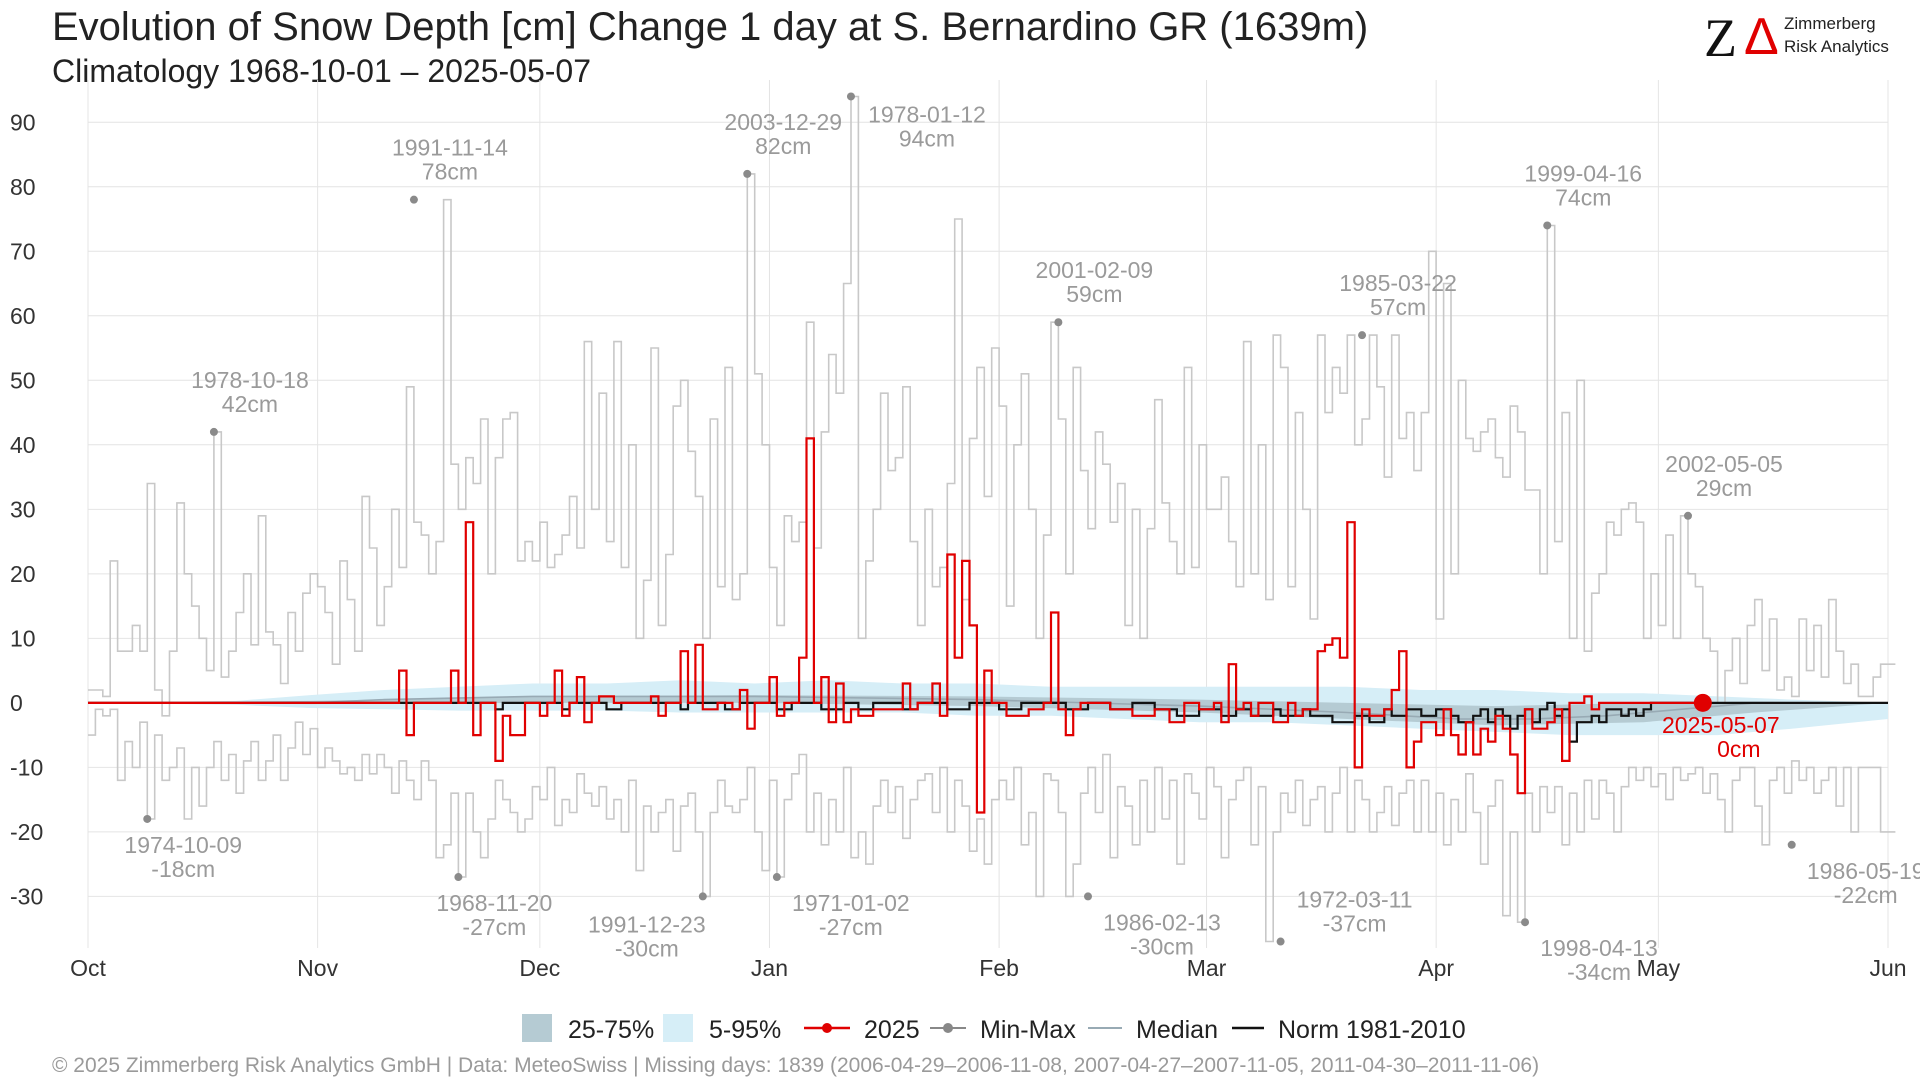 Image resolution: width=1920 pixels, height=1080 pixels. What do you see at coordinates (1583, 173) in the screenshot?
I see `extreme-date-label: 1999-04-16` at bounding box center [1583, 173].